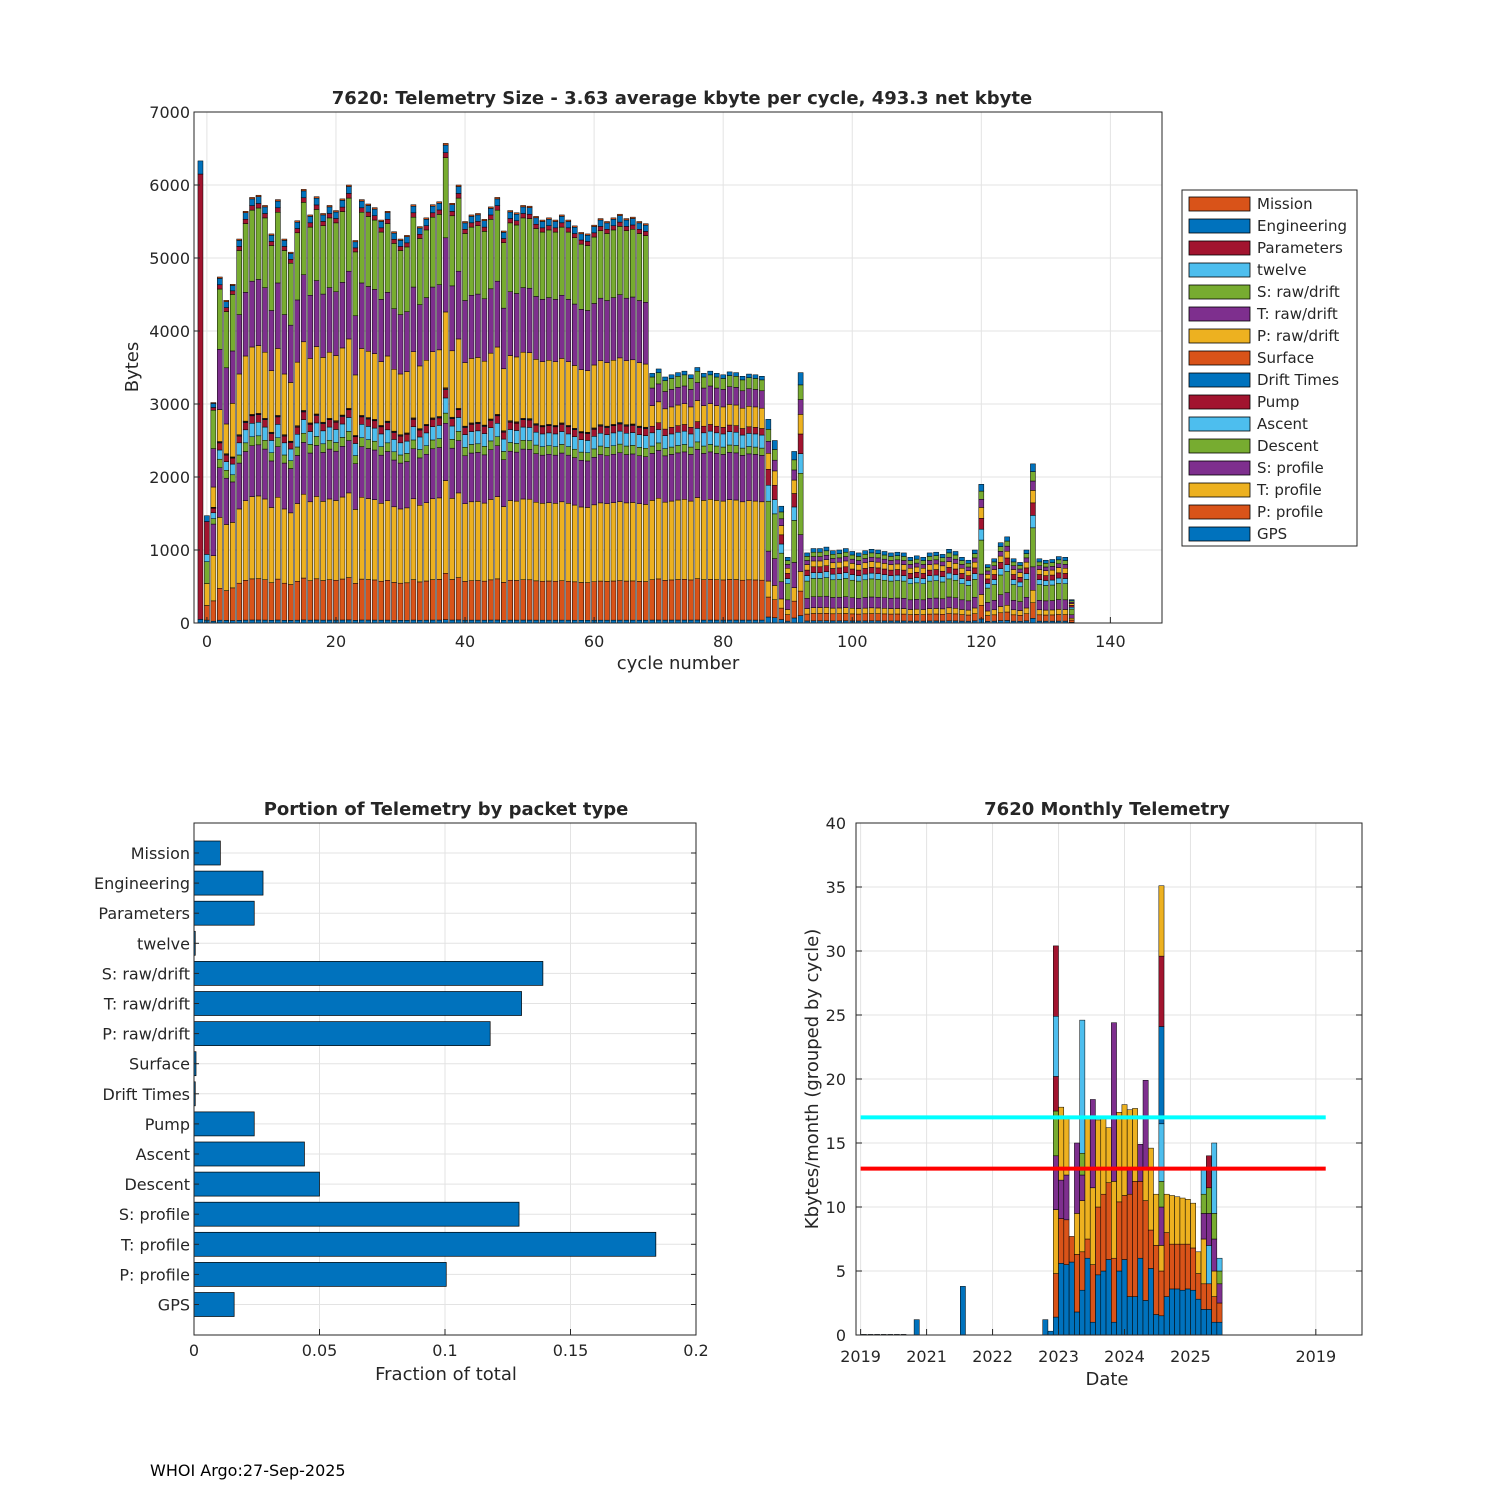 This screenshot has height=1500, width=1500. What do you see at coordinates (320, 1350) in the screenshot?
I see `x-tick-label: 0.05` at bounding box center [320, 1350].